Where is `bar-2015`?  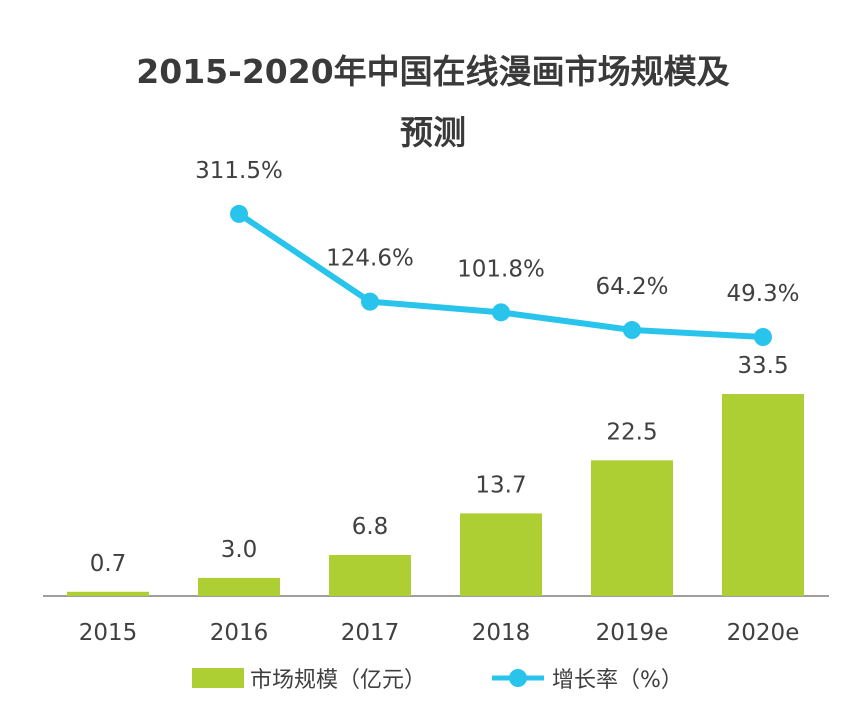
bar-2015 is located at coordinates (108, 593).